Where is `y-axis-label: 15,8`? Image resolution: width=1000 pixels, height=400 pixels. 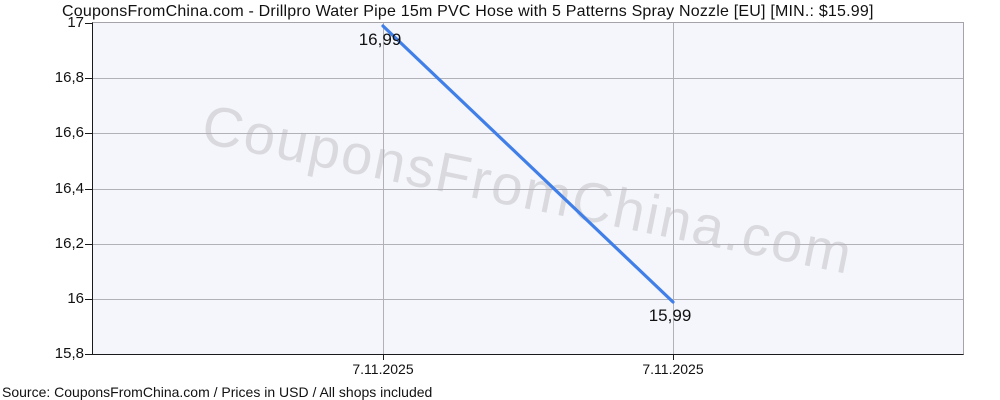 y-axis-label: 15,8 is located at coordinates (69, 353).